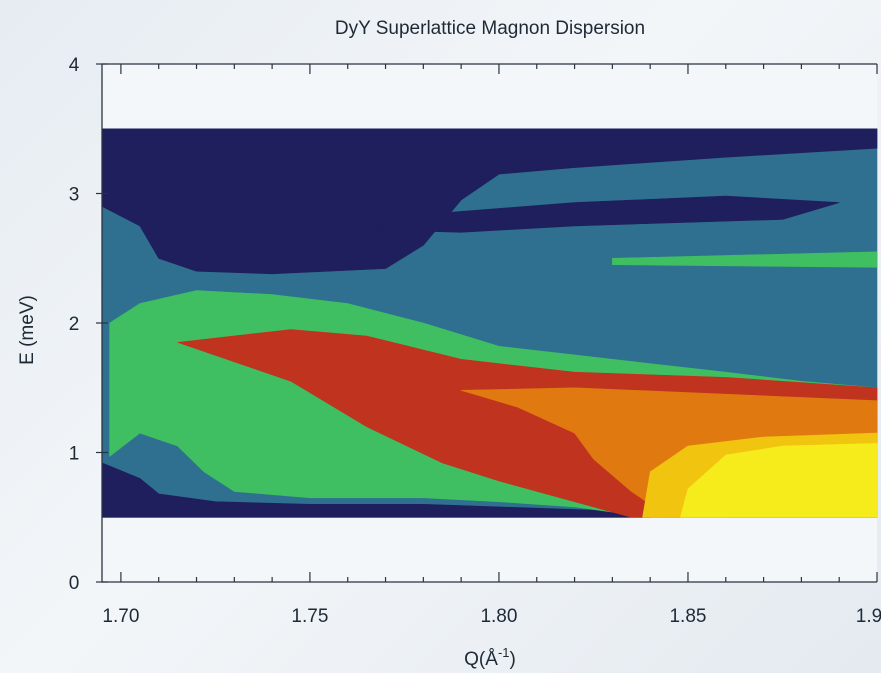 This screenshot has width=881, height=673. What do you see at coordinates (74, 195) in the screenshot?
I see `y-tick-label: 3` at bounding box center [74, 195].